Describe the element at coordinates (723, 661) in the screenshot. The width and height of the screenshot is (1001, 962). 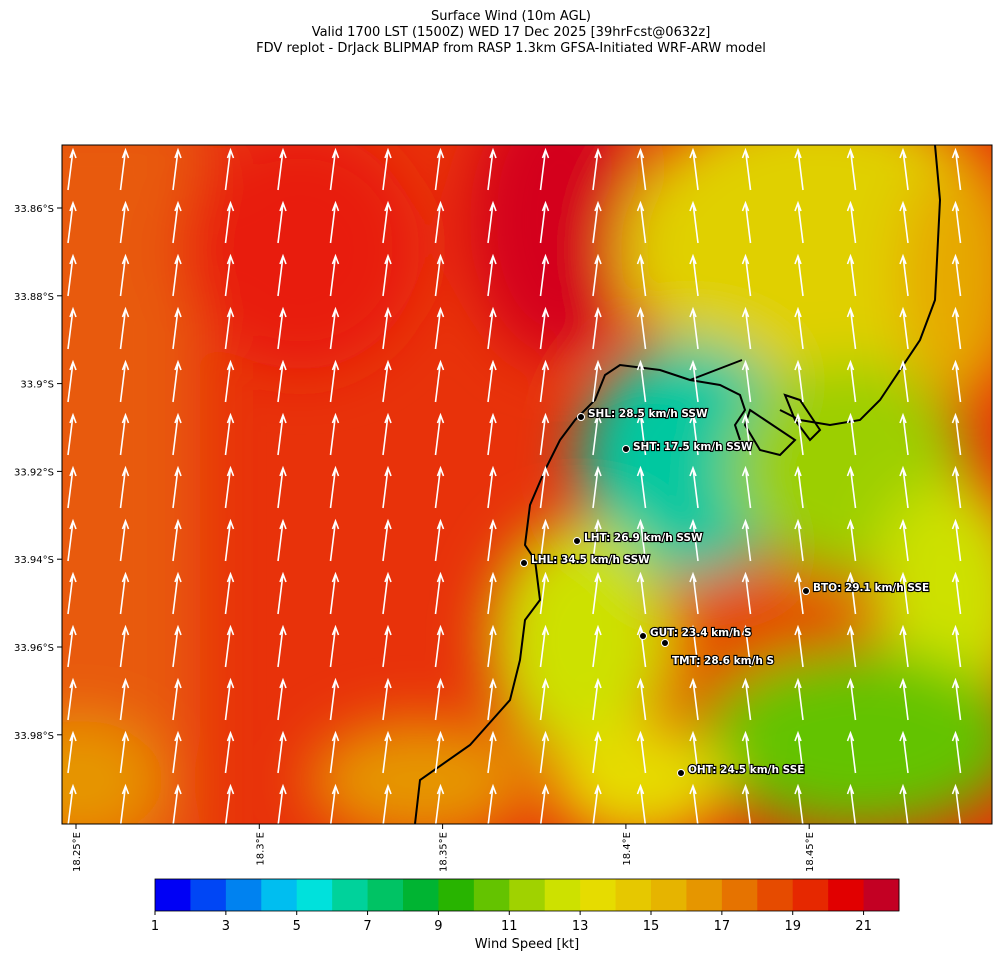
I see `station-label: TMT: 28.6 km/h S` at that location.